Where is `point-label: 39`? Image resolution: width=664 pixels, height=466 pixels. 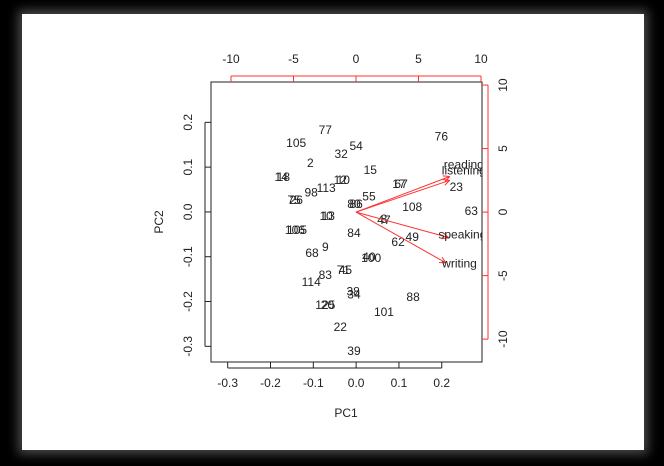 point-label: 39 is located at coordinates (354, 351).